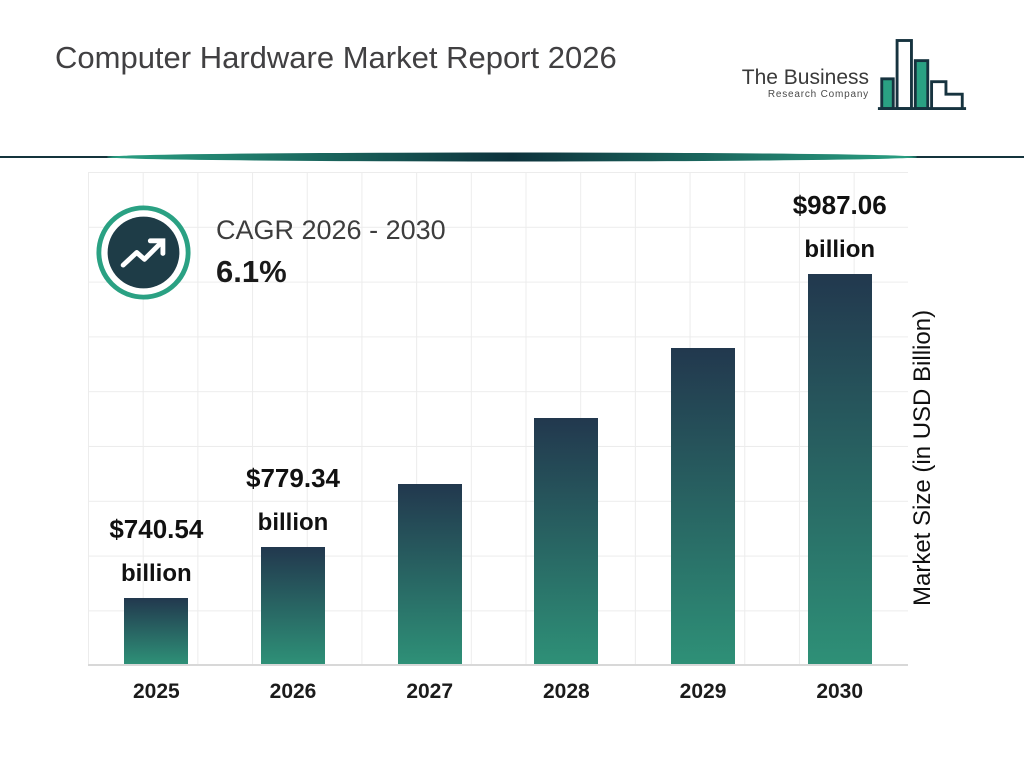 This screenshot has height=768, width=1024. Describe the element at coordinates (430, 691) in the screenshot. I see `x-tick-label-2027: 2027` at that location.